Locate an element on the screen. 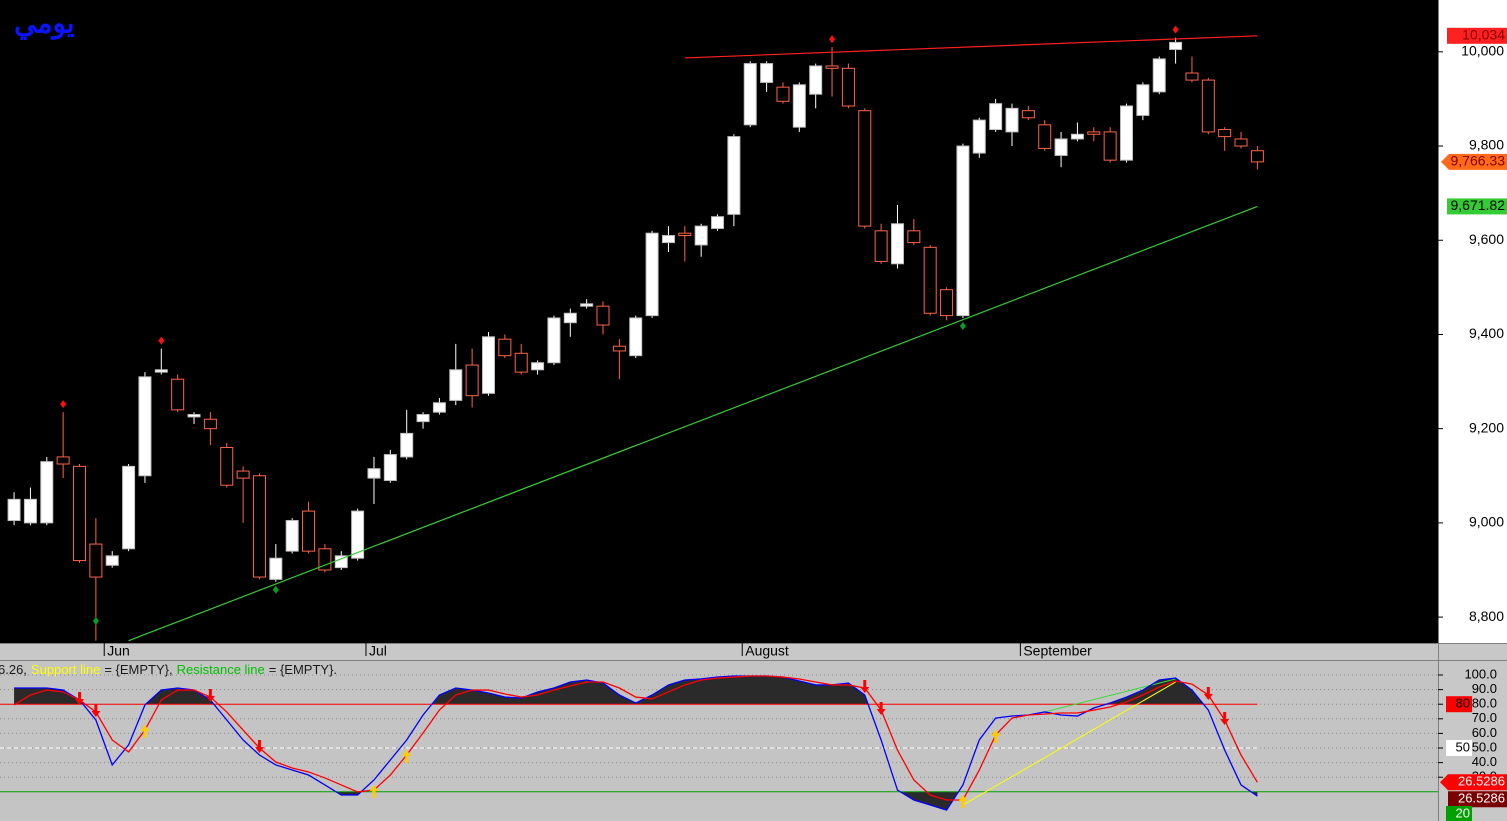 The height and width of the screenshot is (821, 1507). axis-value-label: 26.5286 is located at coordinates (1481, 781).